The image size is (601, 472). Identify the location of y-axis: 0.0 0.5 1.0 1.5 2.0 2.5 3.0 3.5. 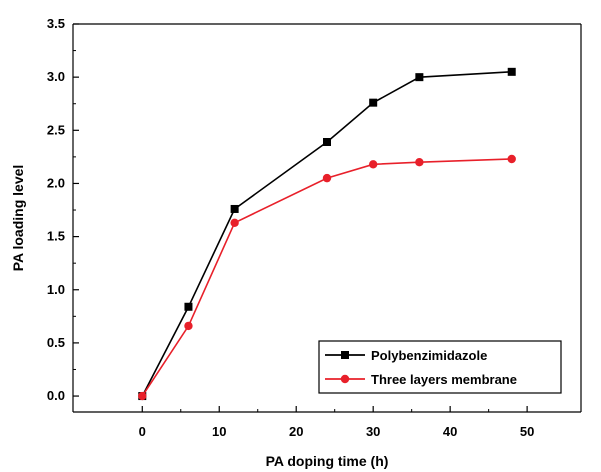
(63, 209).